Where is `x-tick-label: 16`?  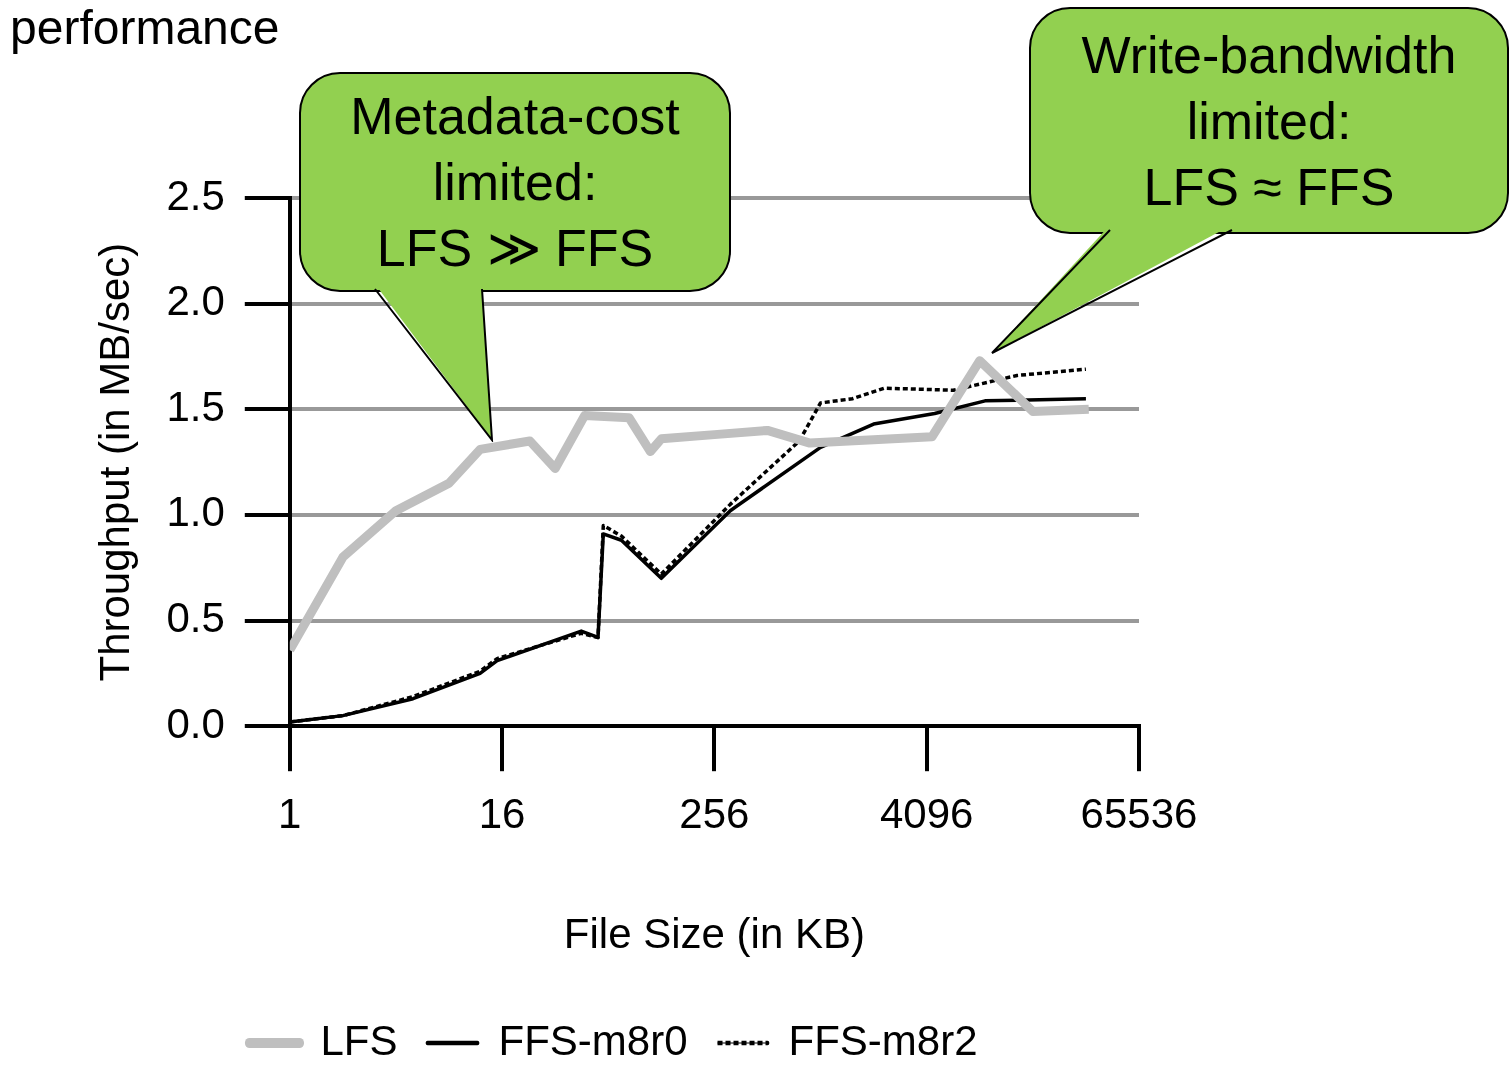 x-tick-label: 16 is located at coordinates (502, 813).